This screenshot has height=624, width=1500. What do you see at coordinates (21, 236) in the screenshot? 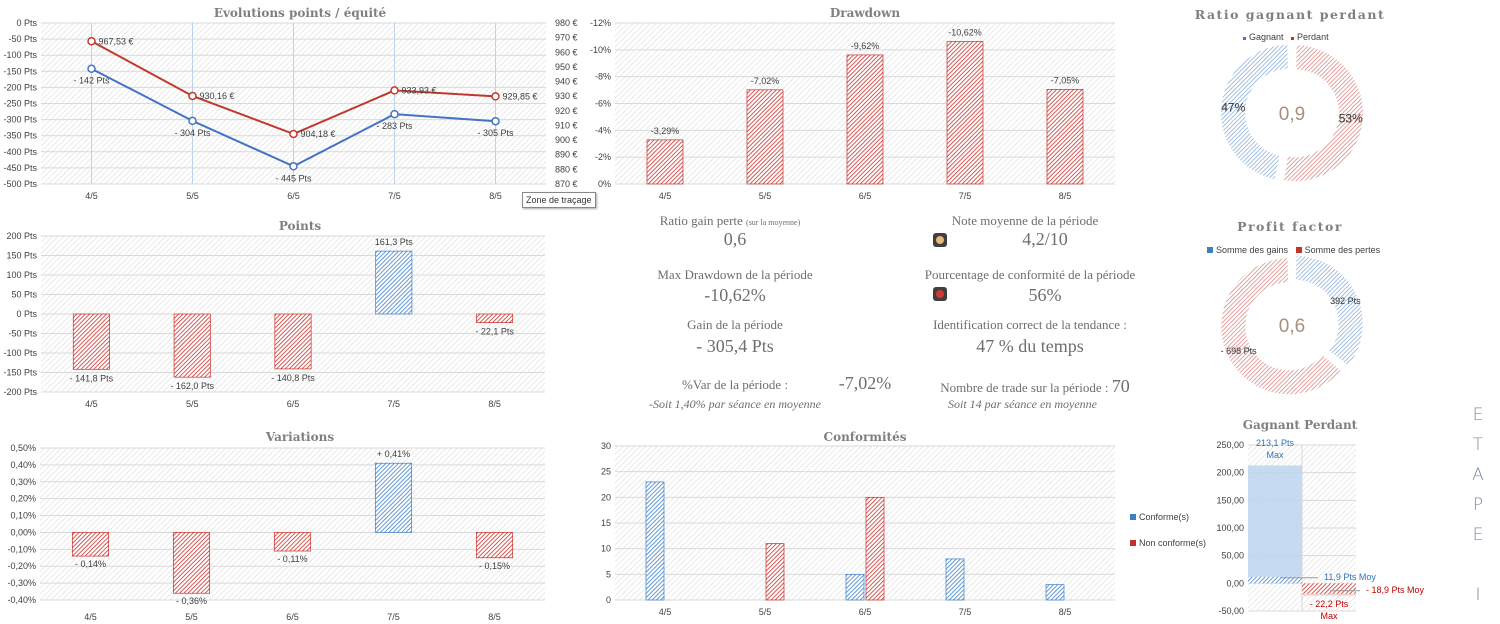
I see `points-y-tick: 200 Pts` at bounding box center [21, 236].